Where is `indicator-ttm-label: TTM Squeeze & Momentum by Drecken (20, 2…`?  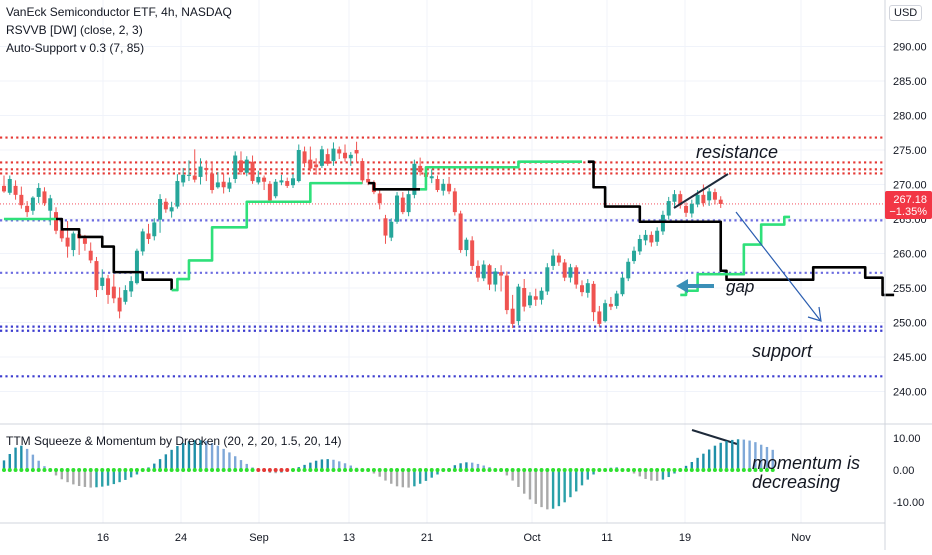
indicator-ttm-label: TTM Squeeze & Momentum by Drecken (20, 2… is located at coordinates (174, 441).